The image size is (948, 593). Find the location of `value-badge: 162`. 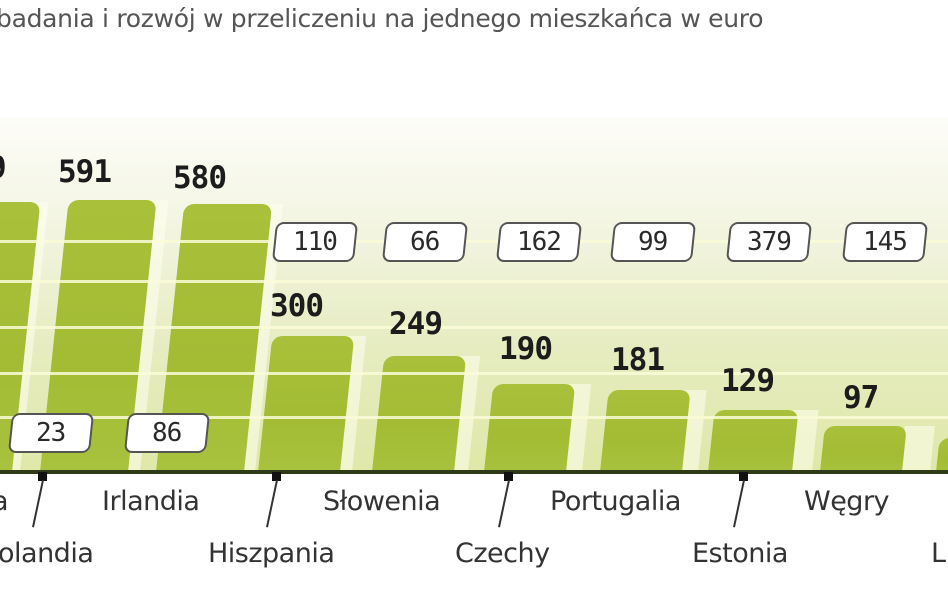

value-badge: 162 is located at coordinates (539, 242).